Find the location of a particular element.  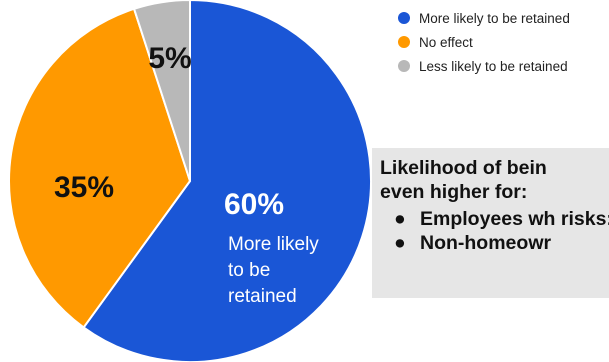

callout-list-item: ● Employees wh risks: 74% is located at coordinates (494, 219).